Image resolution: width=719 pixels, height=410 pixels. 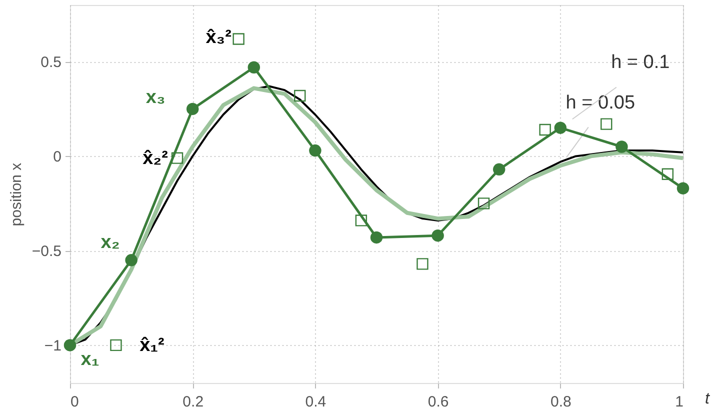 What do you see at coordinates (315, 402) in the screenshot?
I see `x-tick-label: 0.4` at bounding box center [315, 402].